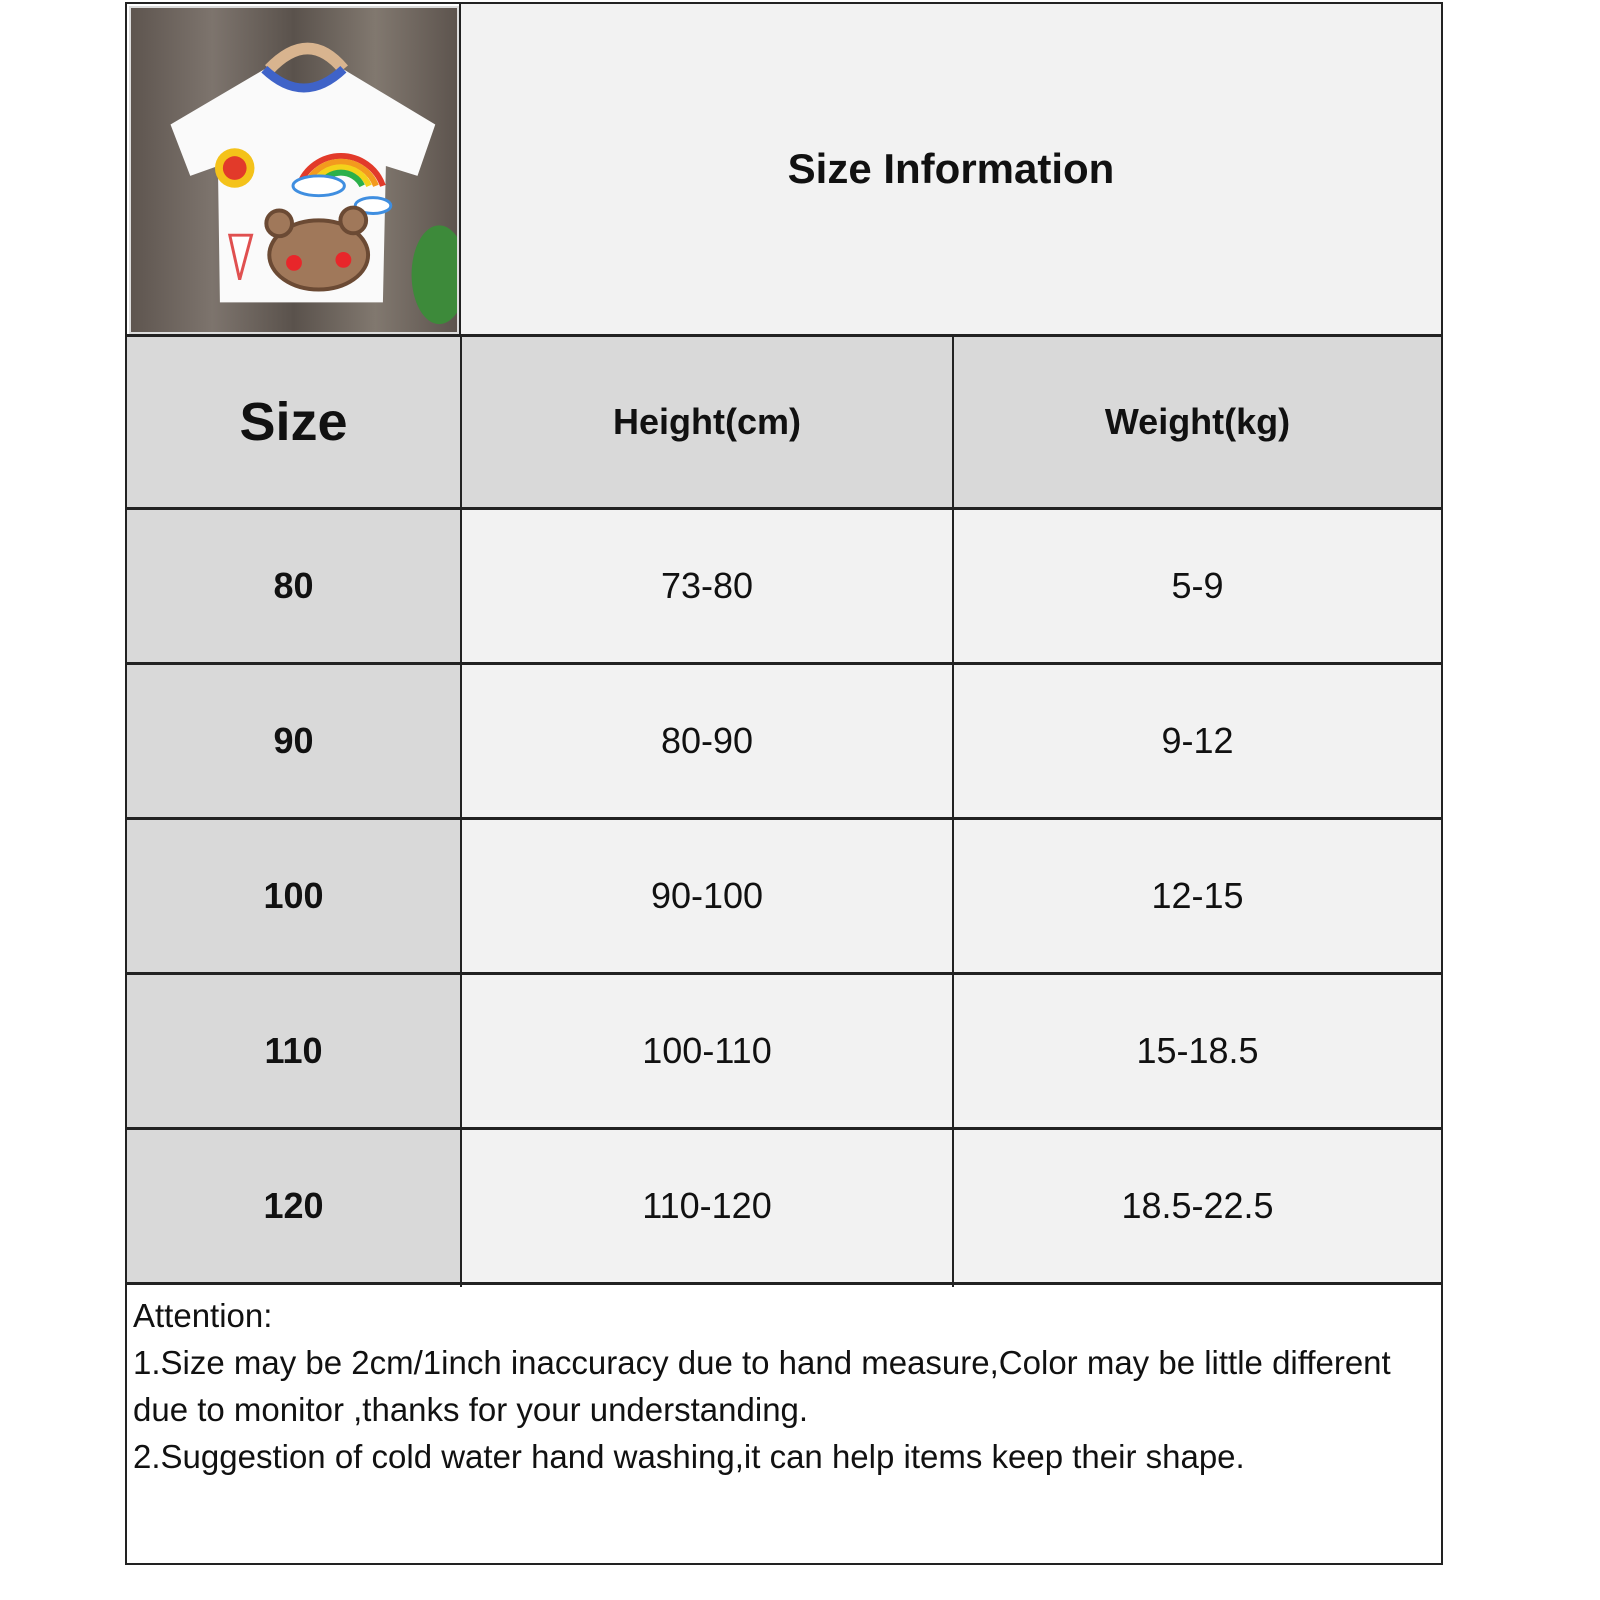  I want to click on table-cell-weight: 9-12, so click(1197, 741).